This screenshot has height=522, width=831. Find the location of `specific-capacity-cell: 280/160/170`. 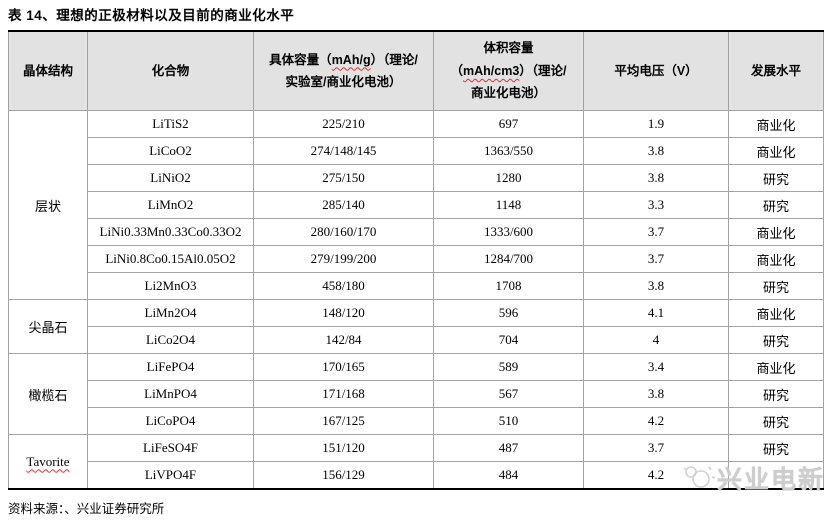

specific-capacity-cell: 280/160/170 is located at coordinates (343, 232).